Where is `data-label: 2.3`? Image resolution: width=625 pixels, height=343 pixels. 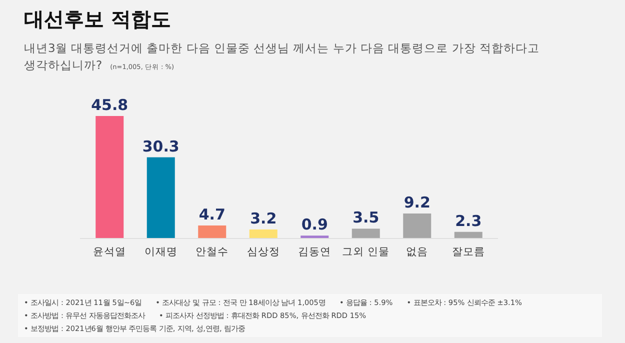 data-label: 2.3 is located at coordinates (468, 221).